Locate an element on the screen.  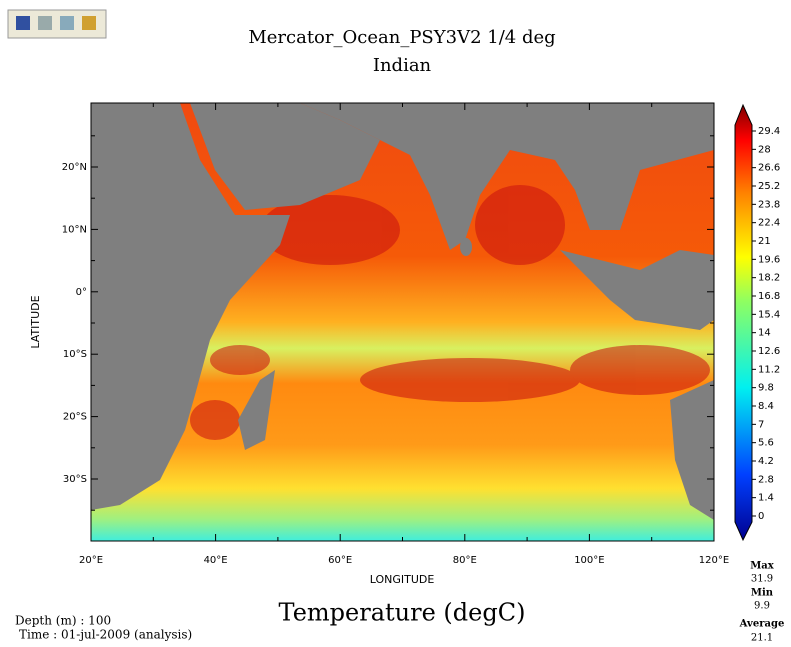
x-tick-label: 100°E is located at coordinates (589, 560).